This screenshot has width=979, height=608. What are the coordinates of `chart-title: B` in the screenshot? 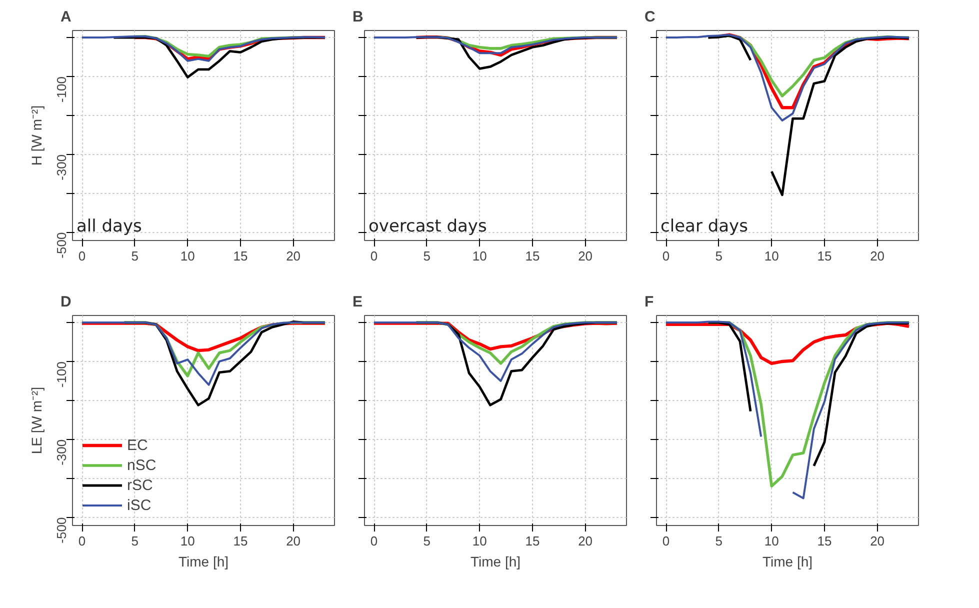 It's located at (358, 17).